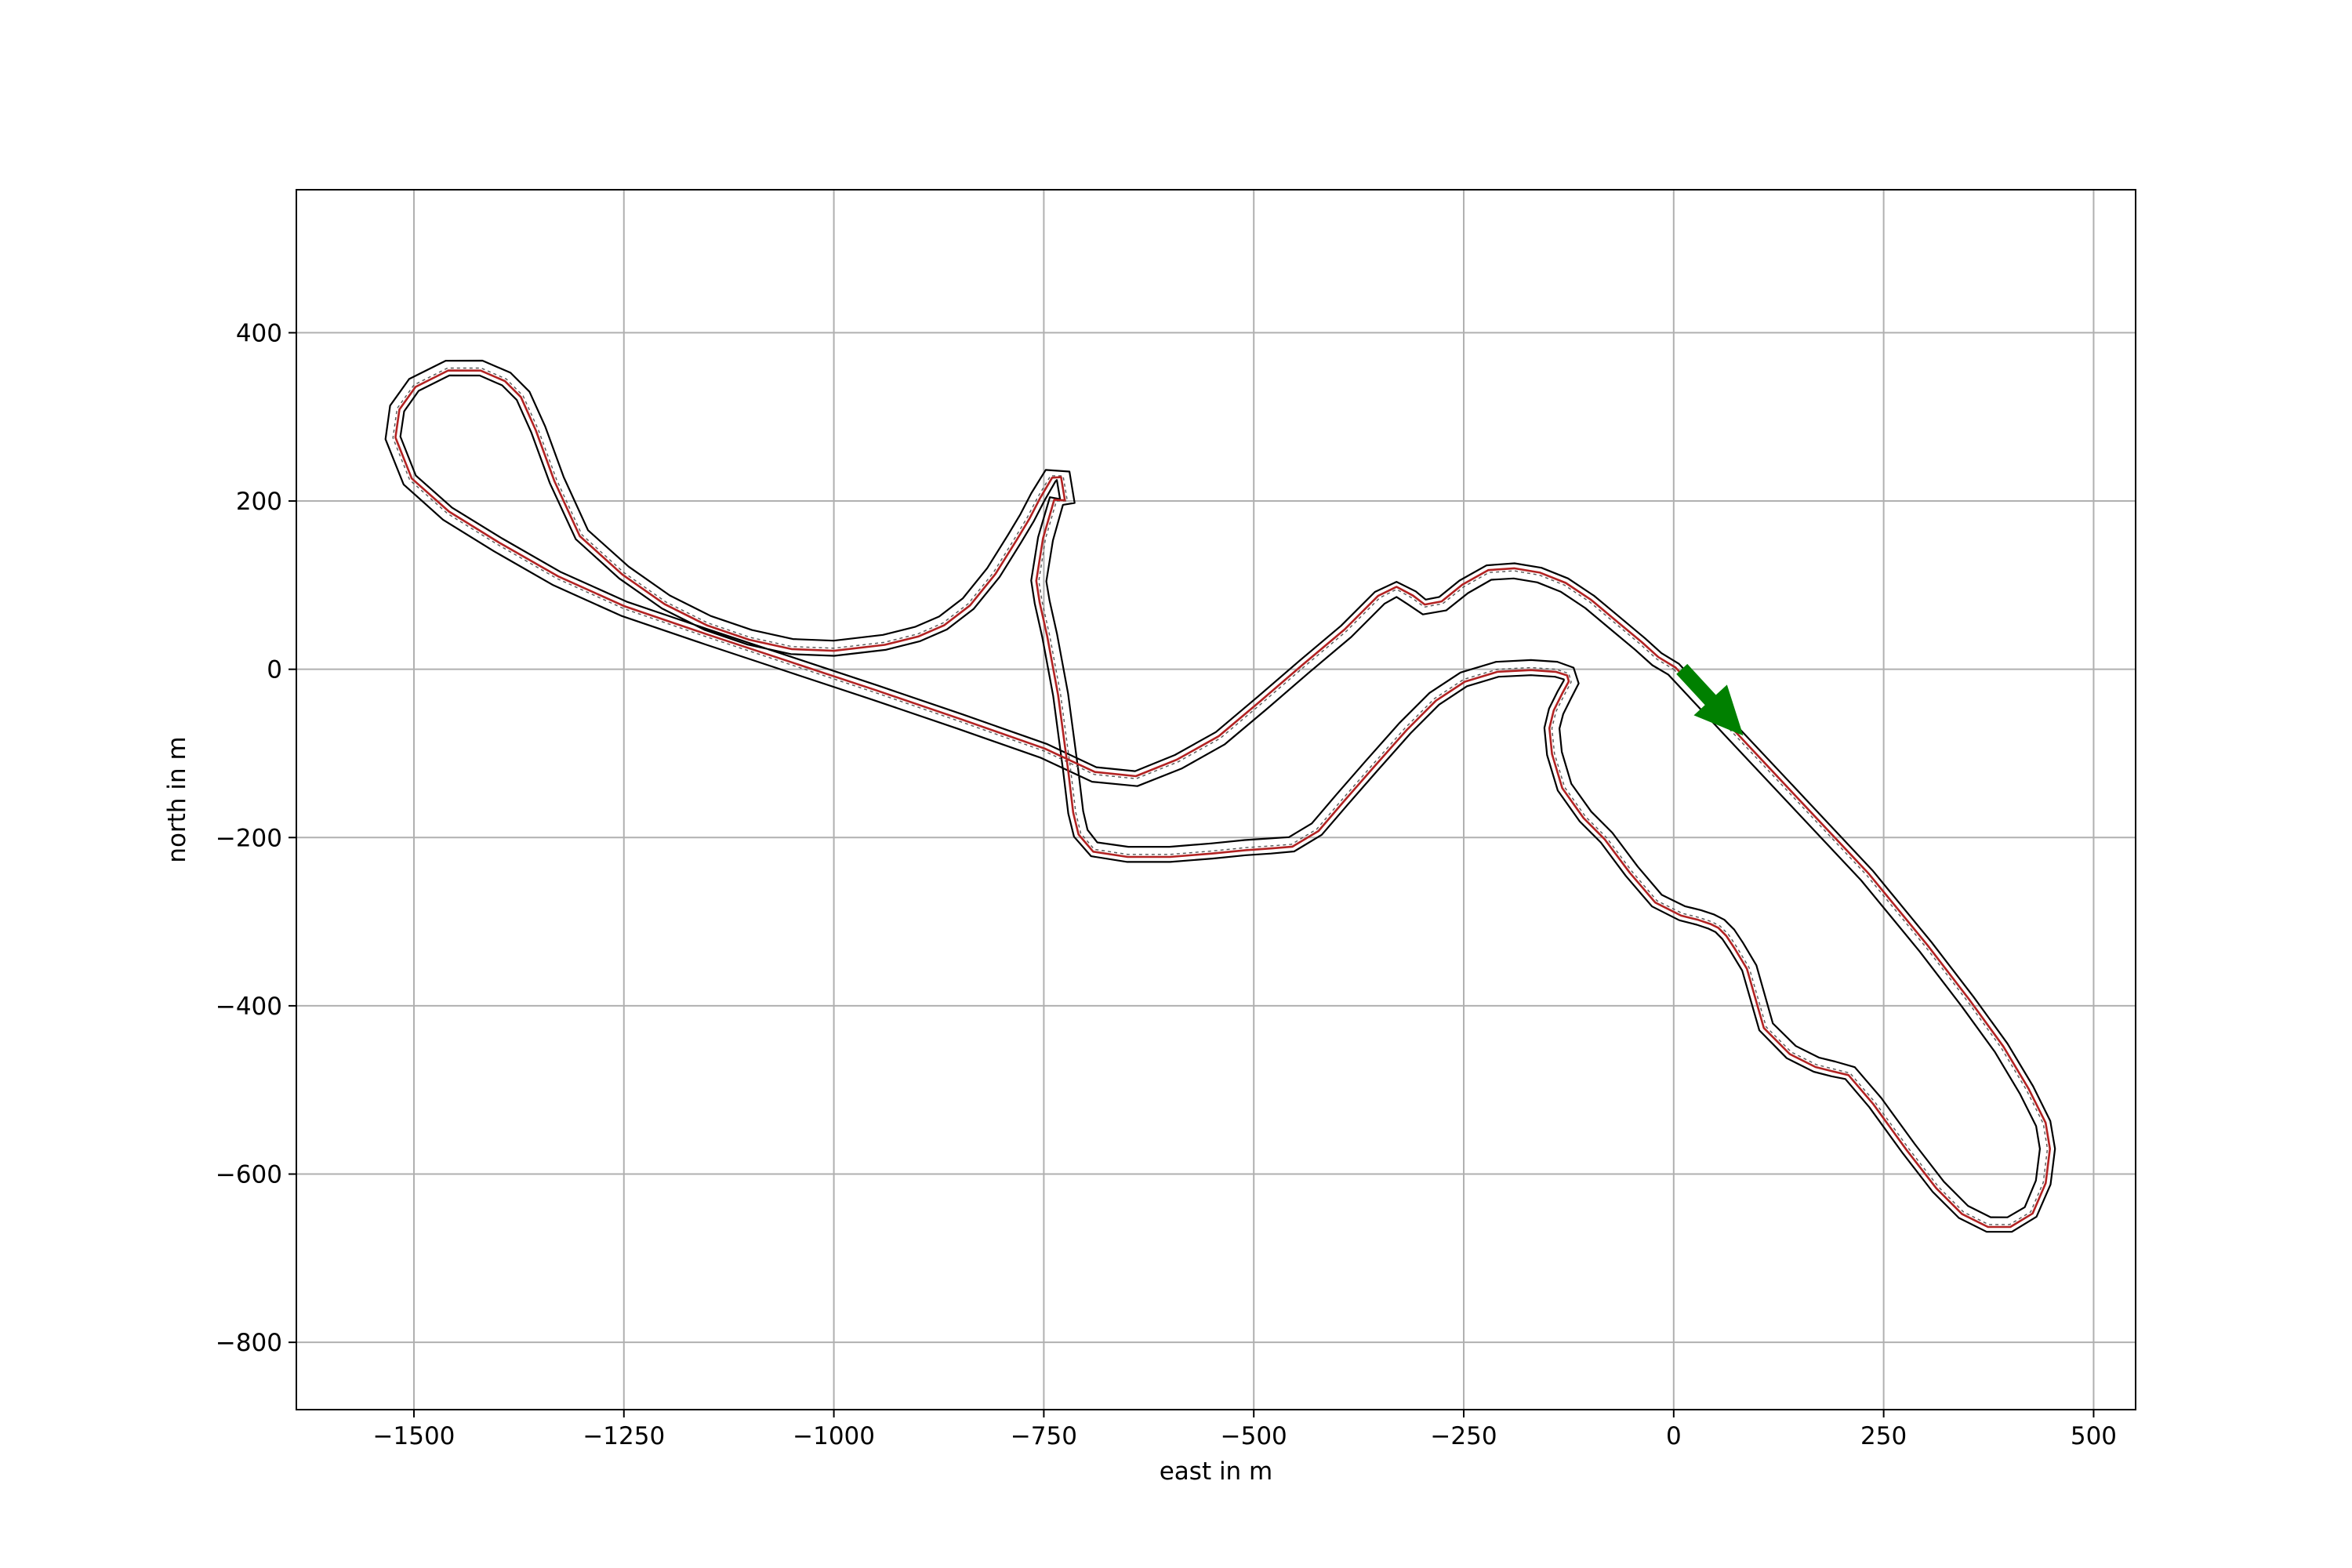 The height and width of the screenshot is (1568, 2352). I want to click on x-tick-label: 0, so click(1674, 1436).